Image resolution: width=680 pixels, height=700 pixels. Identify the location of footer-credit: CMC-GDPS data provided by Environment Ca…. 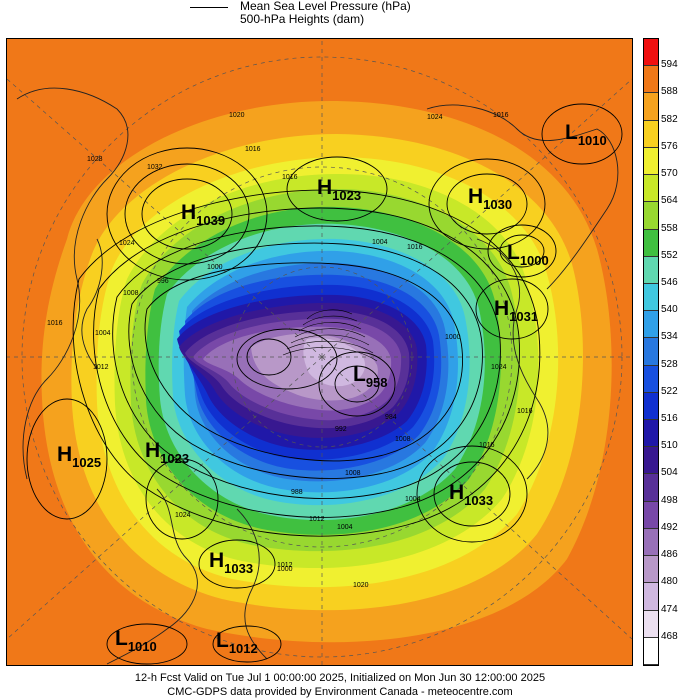
(340, 692).